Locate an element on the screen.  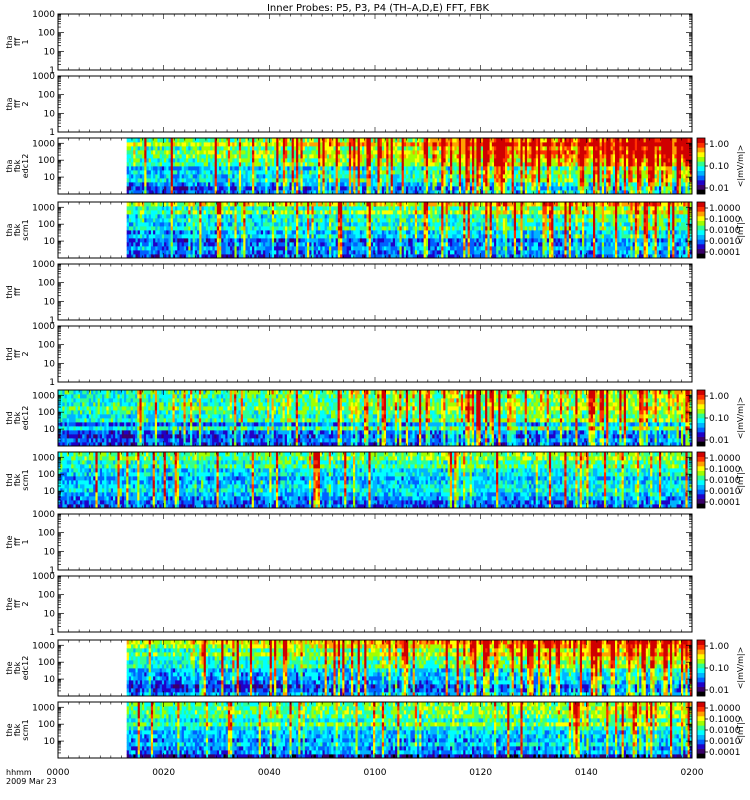
colorbar-label: <|mV/m|> is located at coordinates (740, 166).